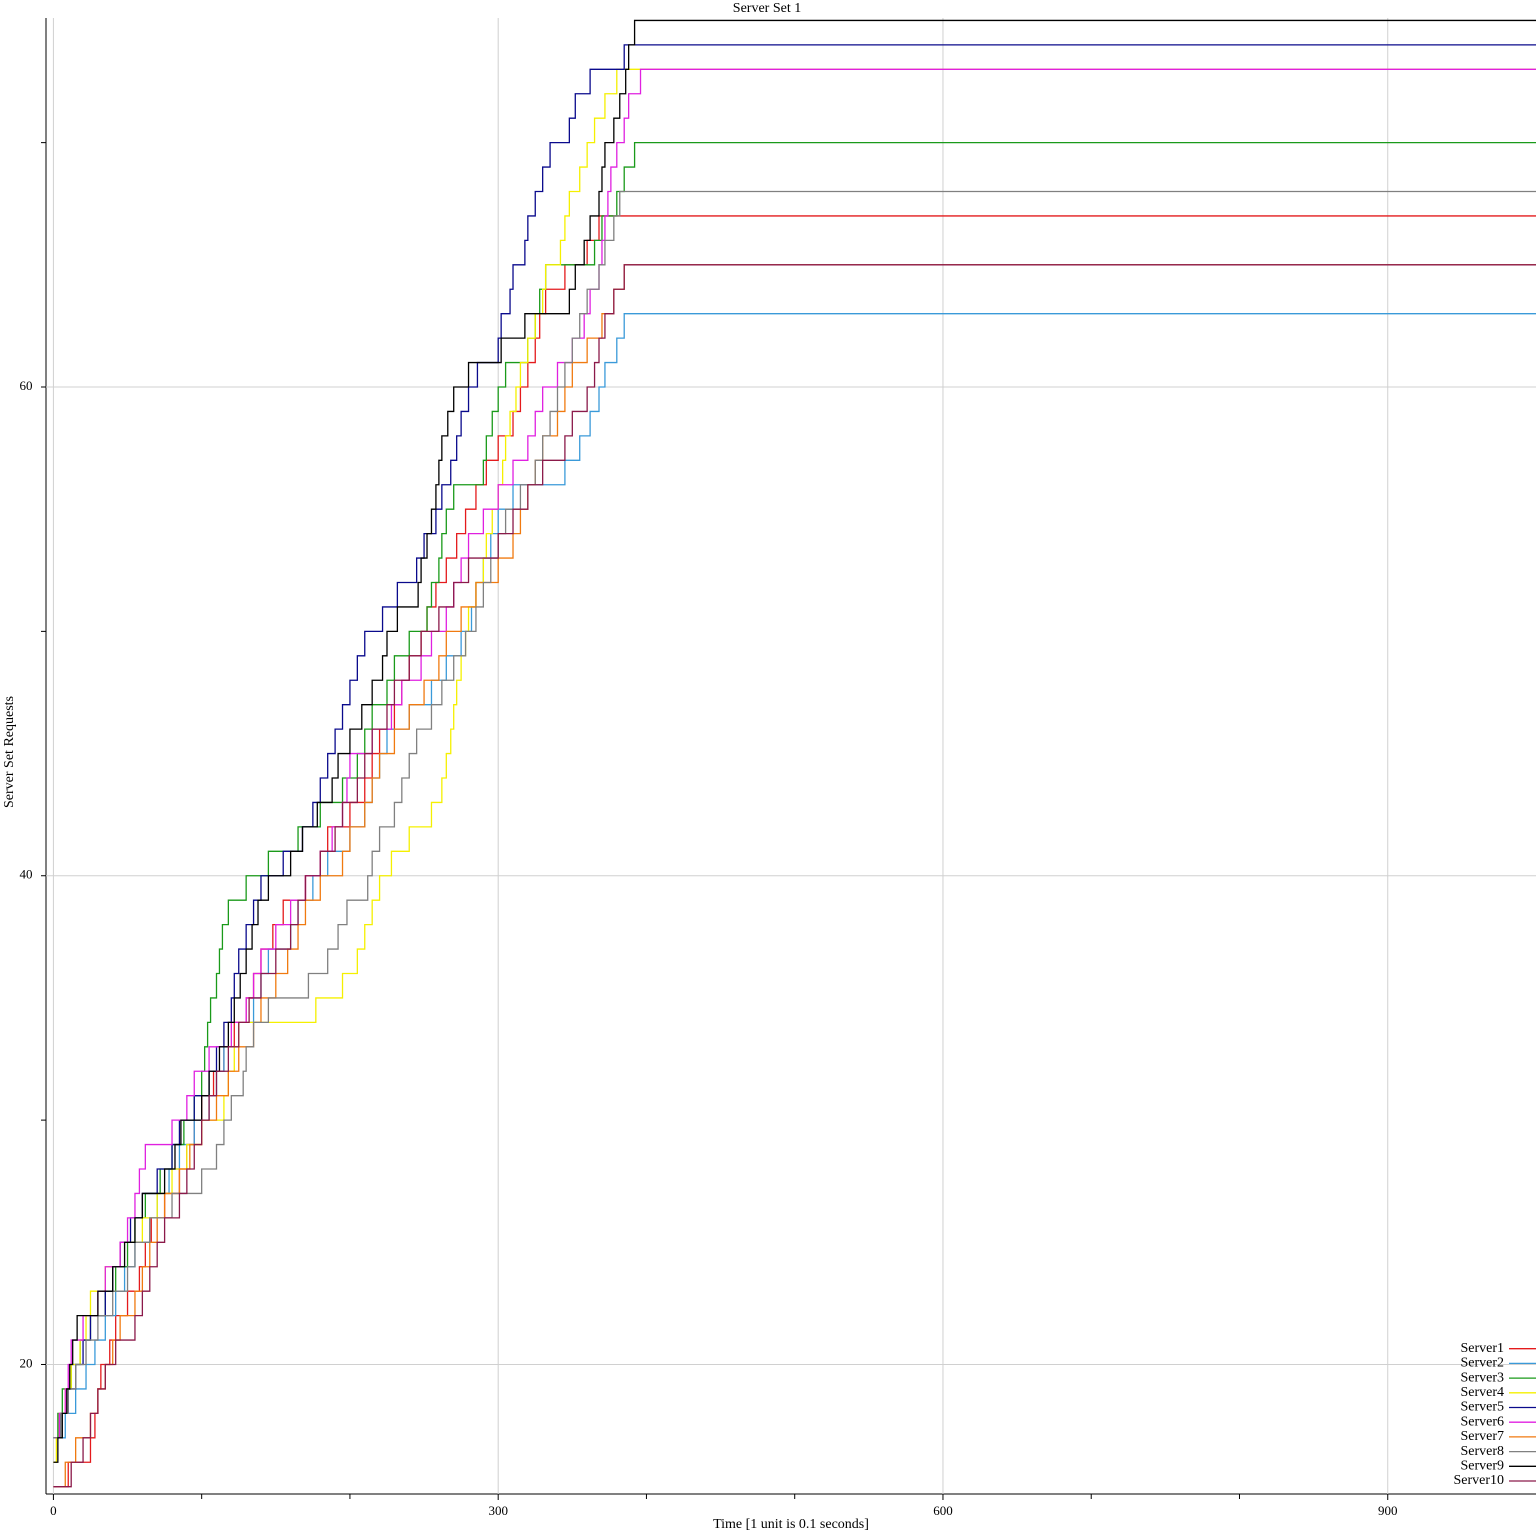 This screenshot has height=1536, width=1536. Describe the element at coordinates (9, 752) in the screenshot. I see `y-axis-label: Server Set Requests` at that location.